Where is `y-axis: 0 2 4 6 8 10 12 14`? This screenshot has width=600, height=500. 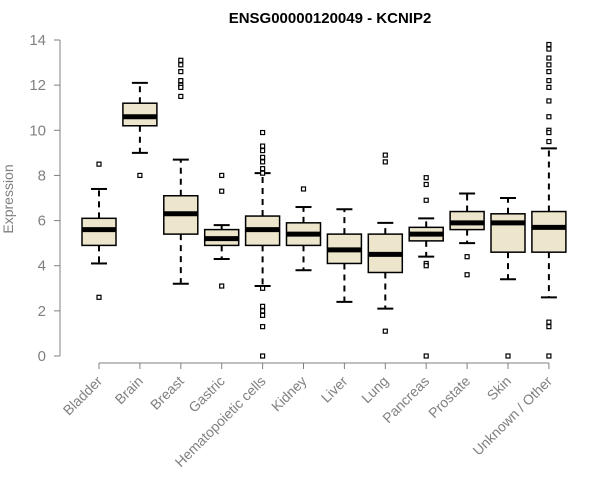 y-axis: 0 2 4 6 8 10 12 14 is located at coordinates (45, 198).